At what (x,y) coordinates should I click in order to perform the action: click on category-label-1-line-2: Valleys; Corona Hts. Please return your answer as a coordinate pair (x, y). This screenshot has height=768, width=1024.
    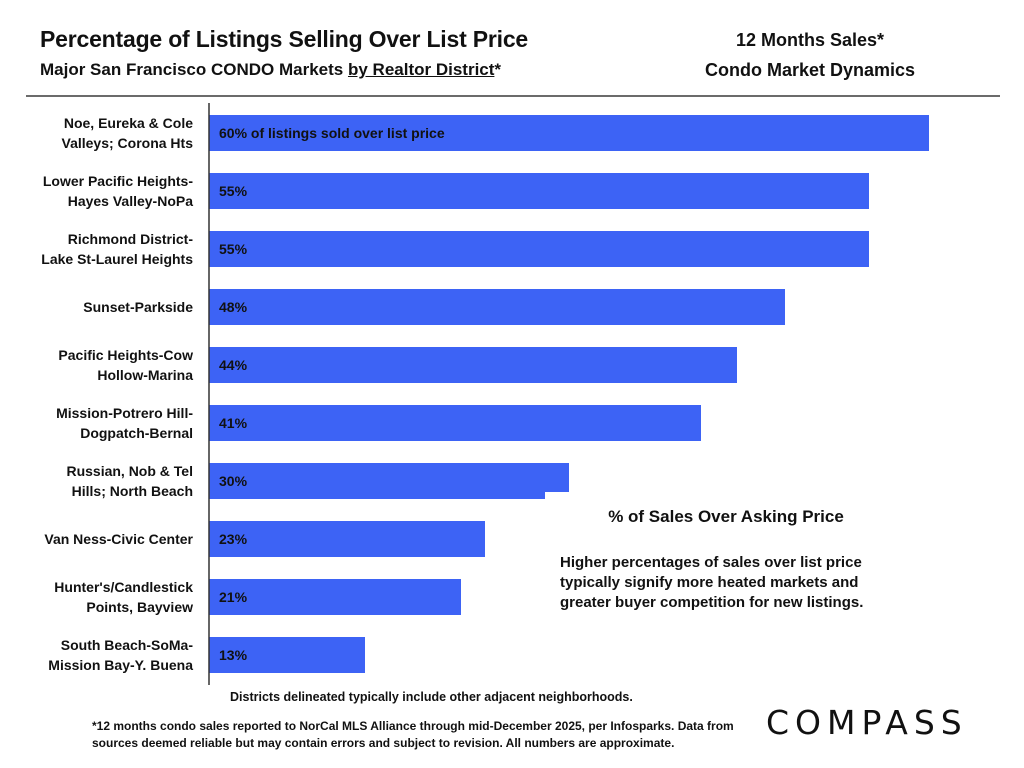
    Looking at the image, I should click on (128, 143).